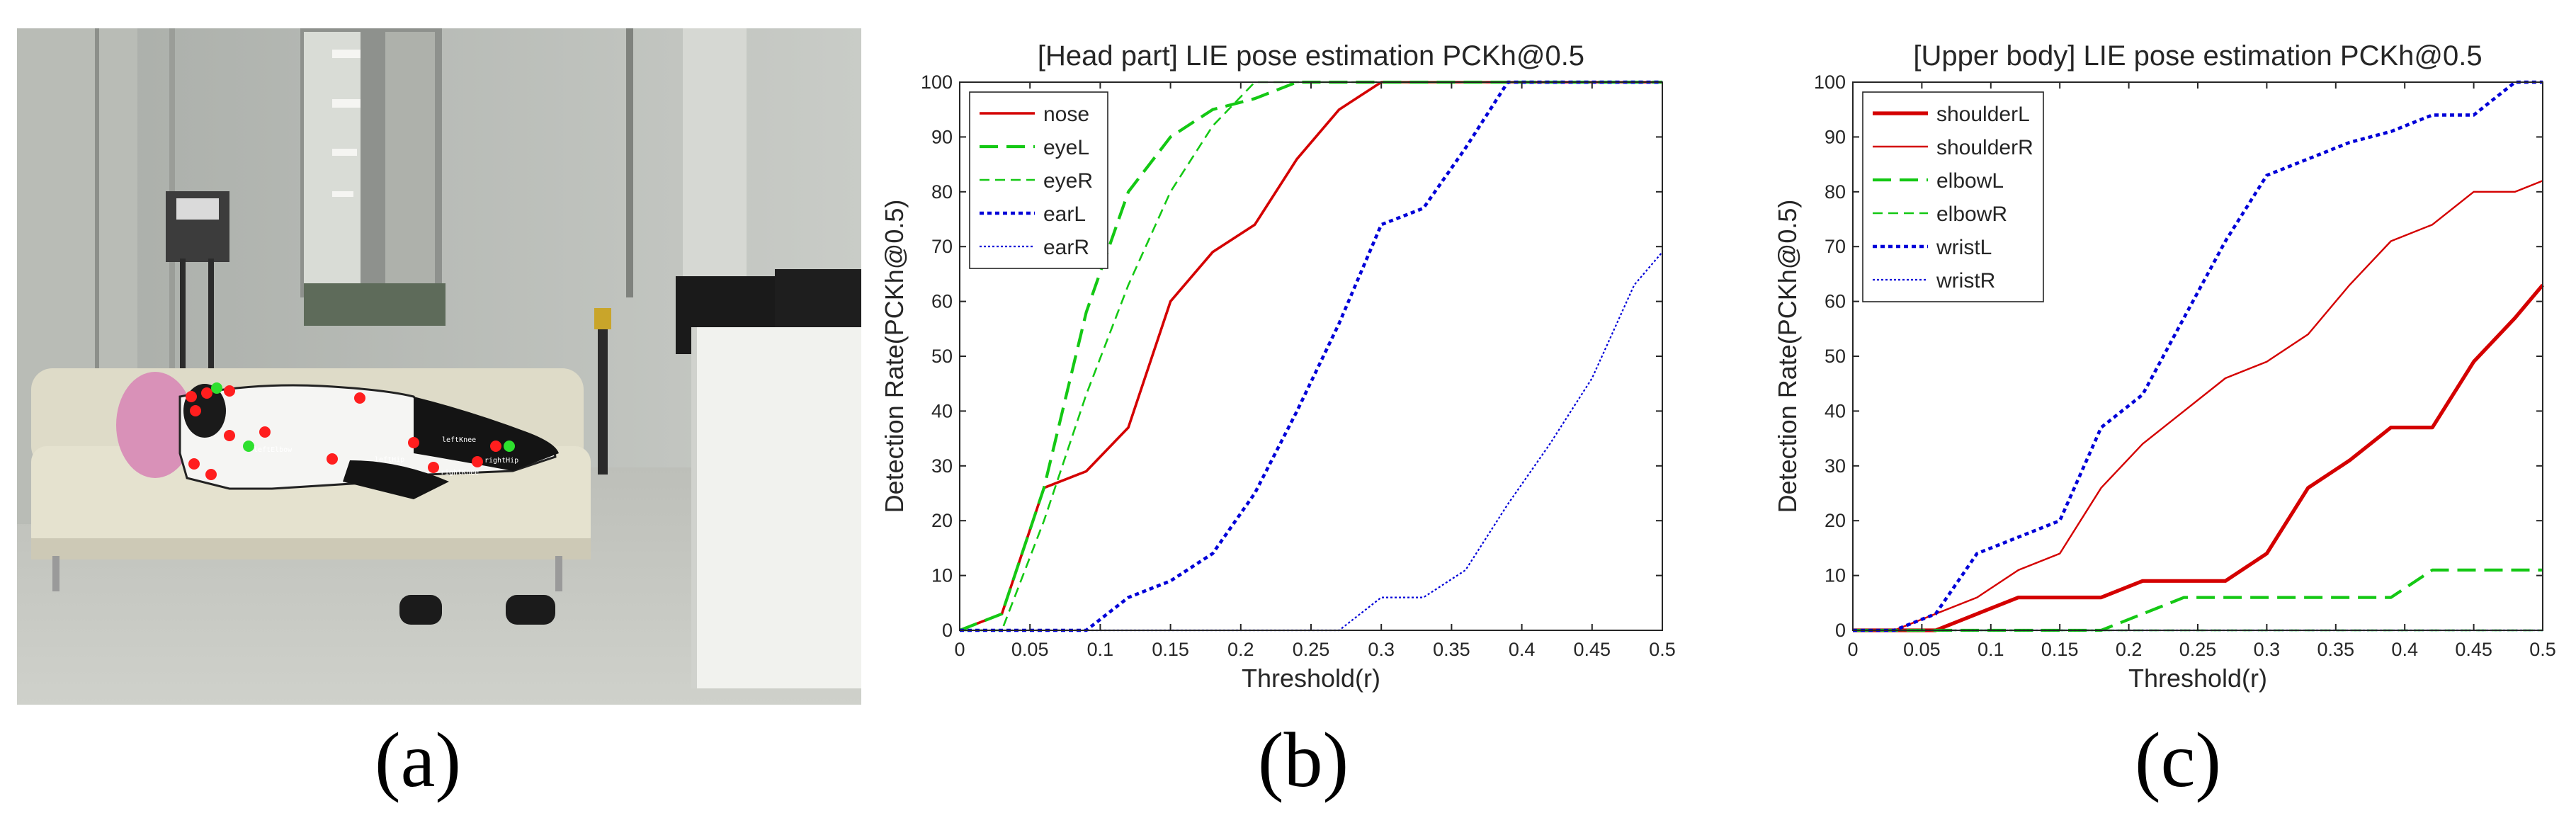 The image size is (2576, 818). Describe the element at coordinates (2178, 760) in the screenshot. I see `panel-label-c: (c)` at that location.